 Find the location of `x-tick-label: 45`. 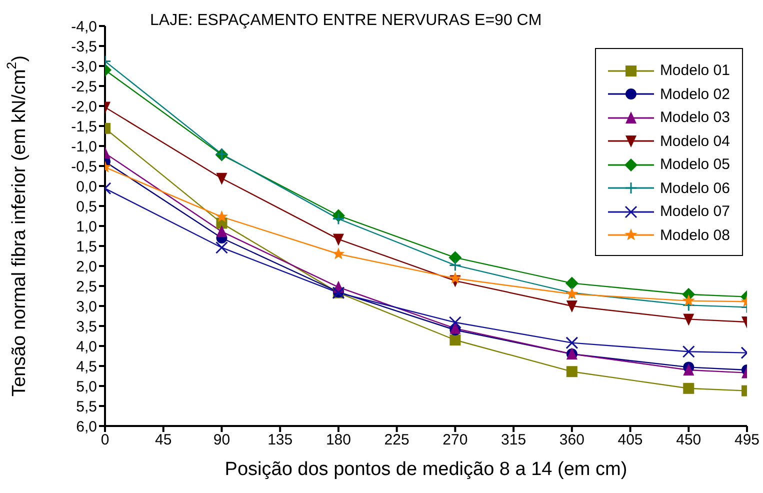

x-tick-label: 45 is located at coordinates (163, 440).